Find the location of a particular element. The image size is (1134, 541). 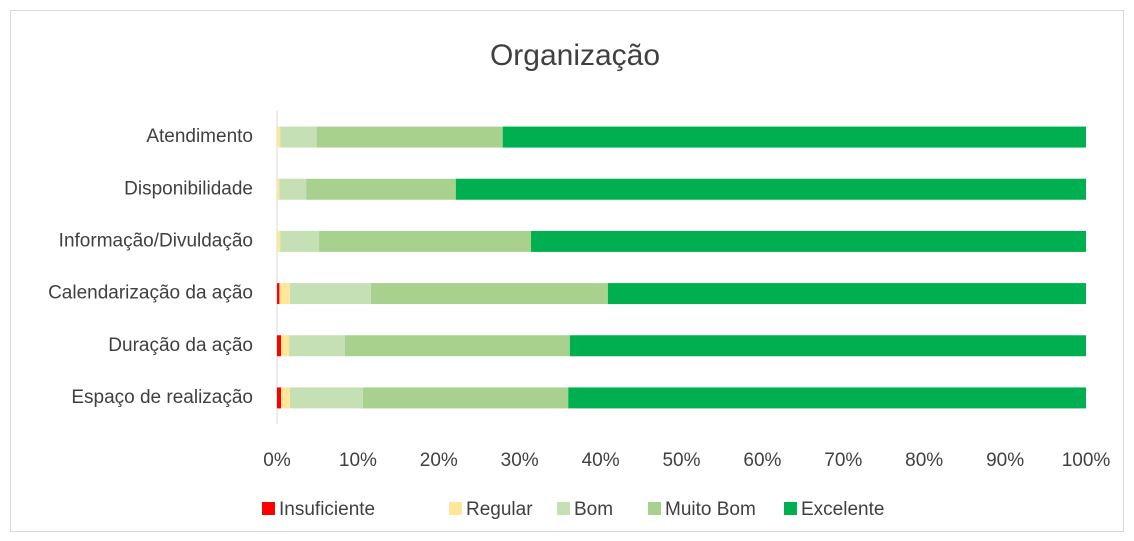

legend-label: Bom is located at coordinates (593, 509).